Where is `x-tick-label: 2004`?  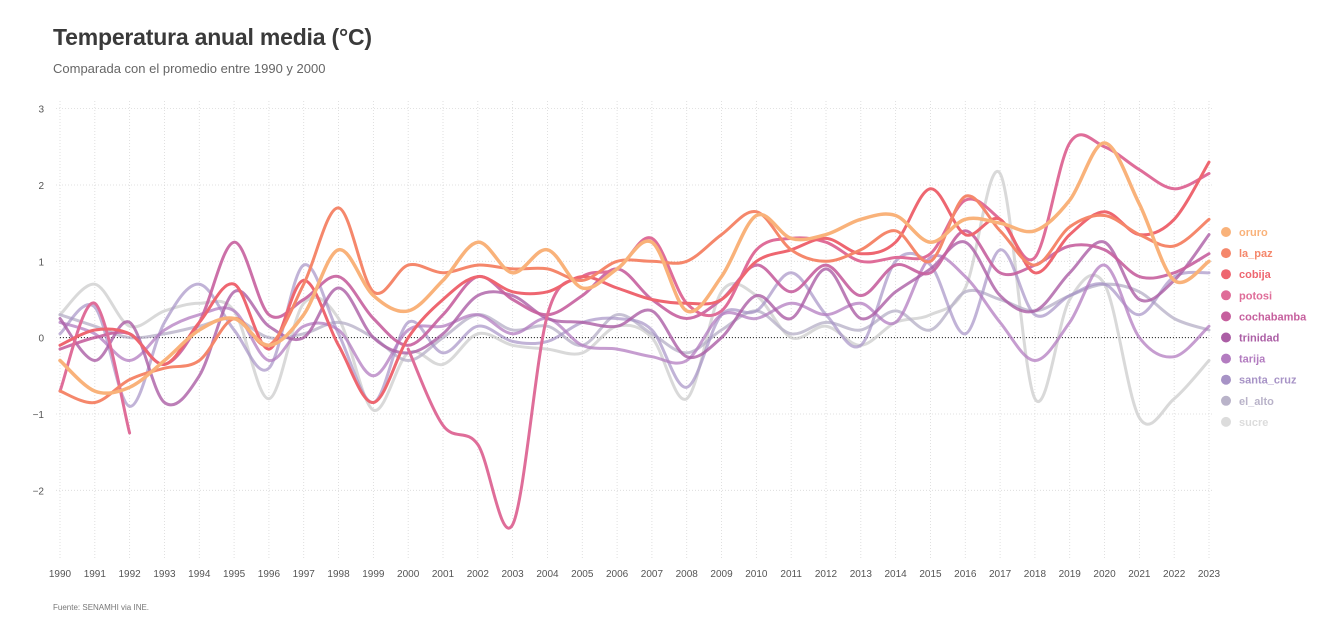 x-tick-label: 2004 is located at coordinates (547, 574).